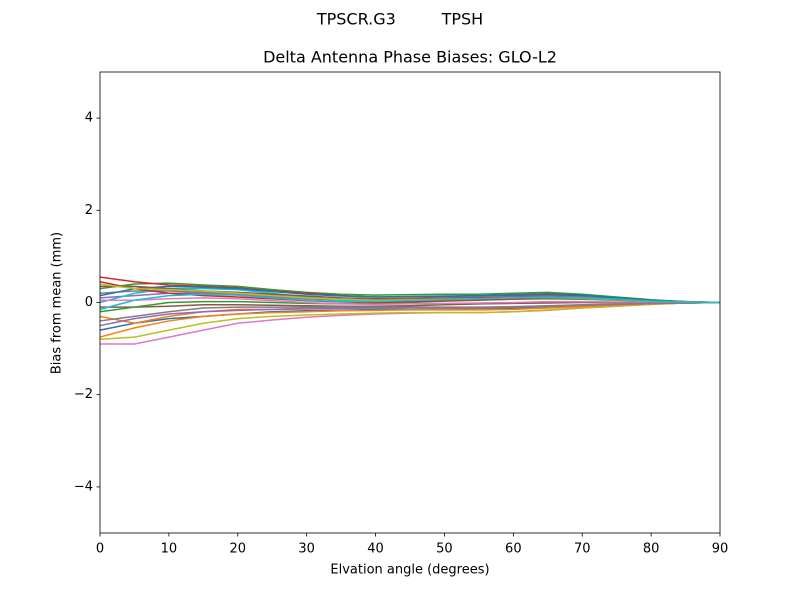  I want to click on x-tick-label: 70, so click(582, 549).